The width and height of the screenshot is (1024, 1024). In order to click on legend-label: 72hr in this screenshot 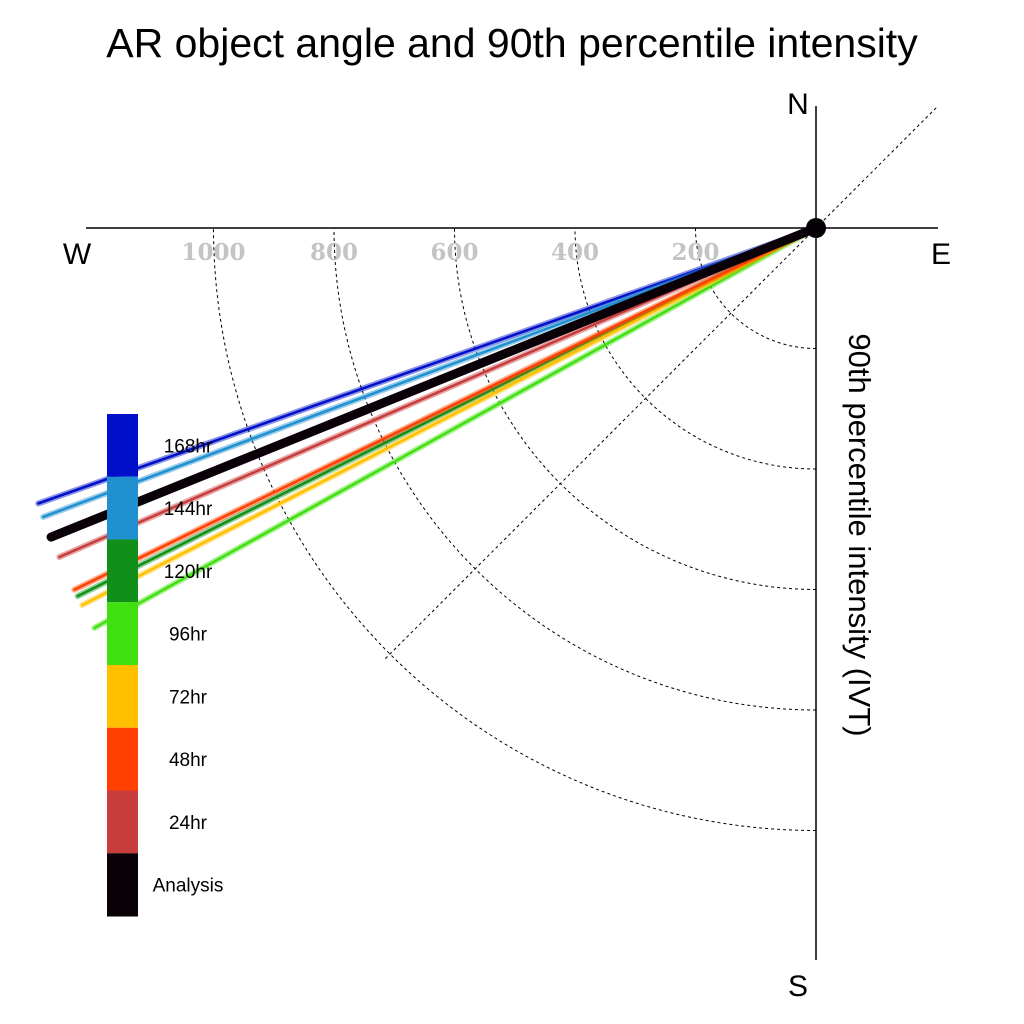, I will do `click(188, 697)`.